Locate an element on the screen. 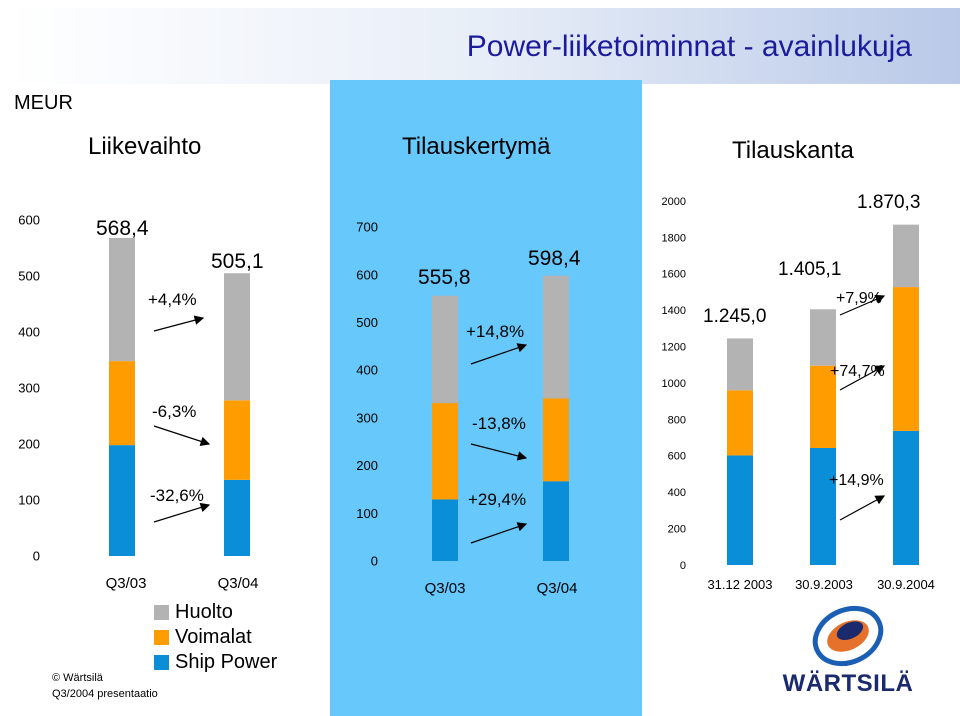  liikevaihto-bar-q3-04-huolto is located at coordinates (237, 337).